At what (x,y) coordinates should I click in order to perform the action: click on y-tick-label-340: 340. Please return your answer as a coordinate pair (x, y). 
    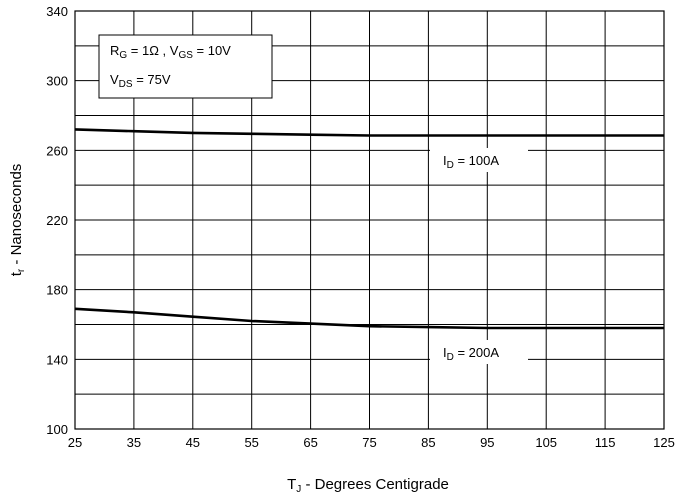
    Looking at the image, I should click on (57, 11).